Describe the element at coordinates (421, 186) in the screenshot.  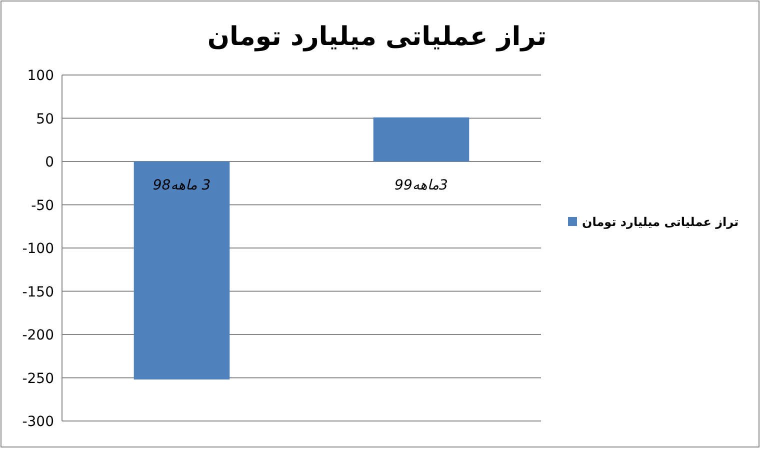
I see `x-tick-label: 3ماهه99` at that location.